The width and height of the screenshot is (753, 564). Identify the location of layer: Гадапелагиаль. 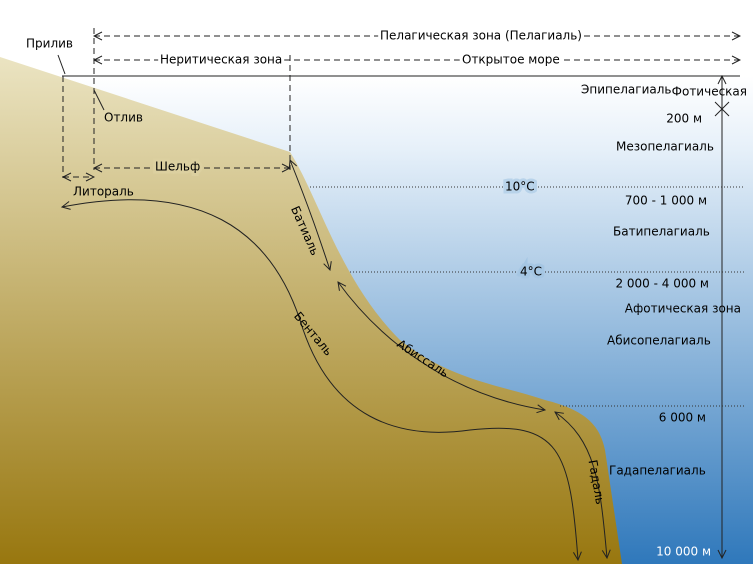
(657, 471).